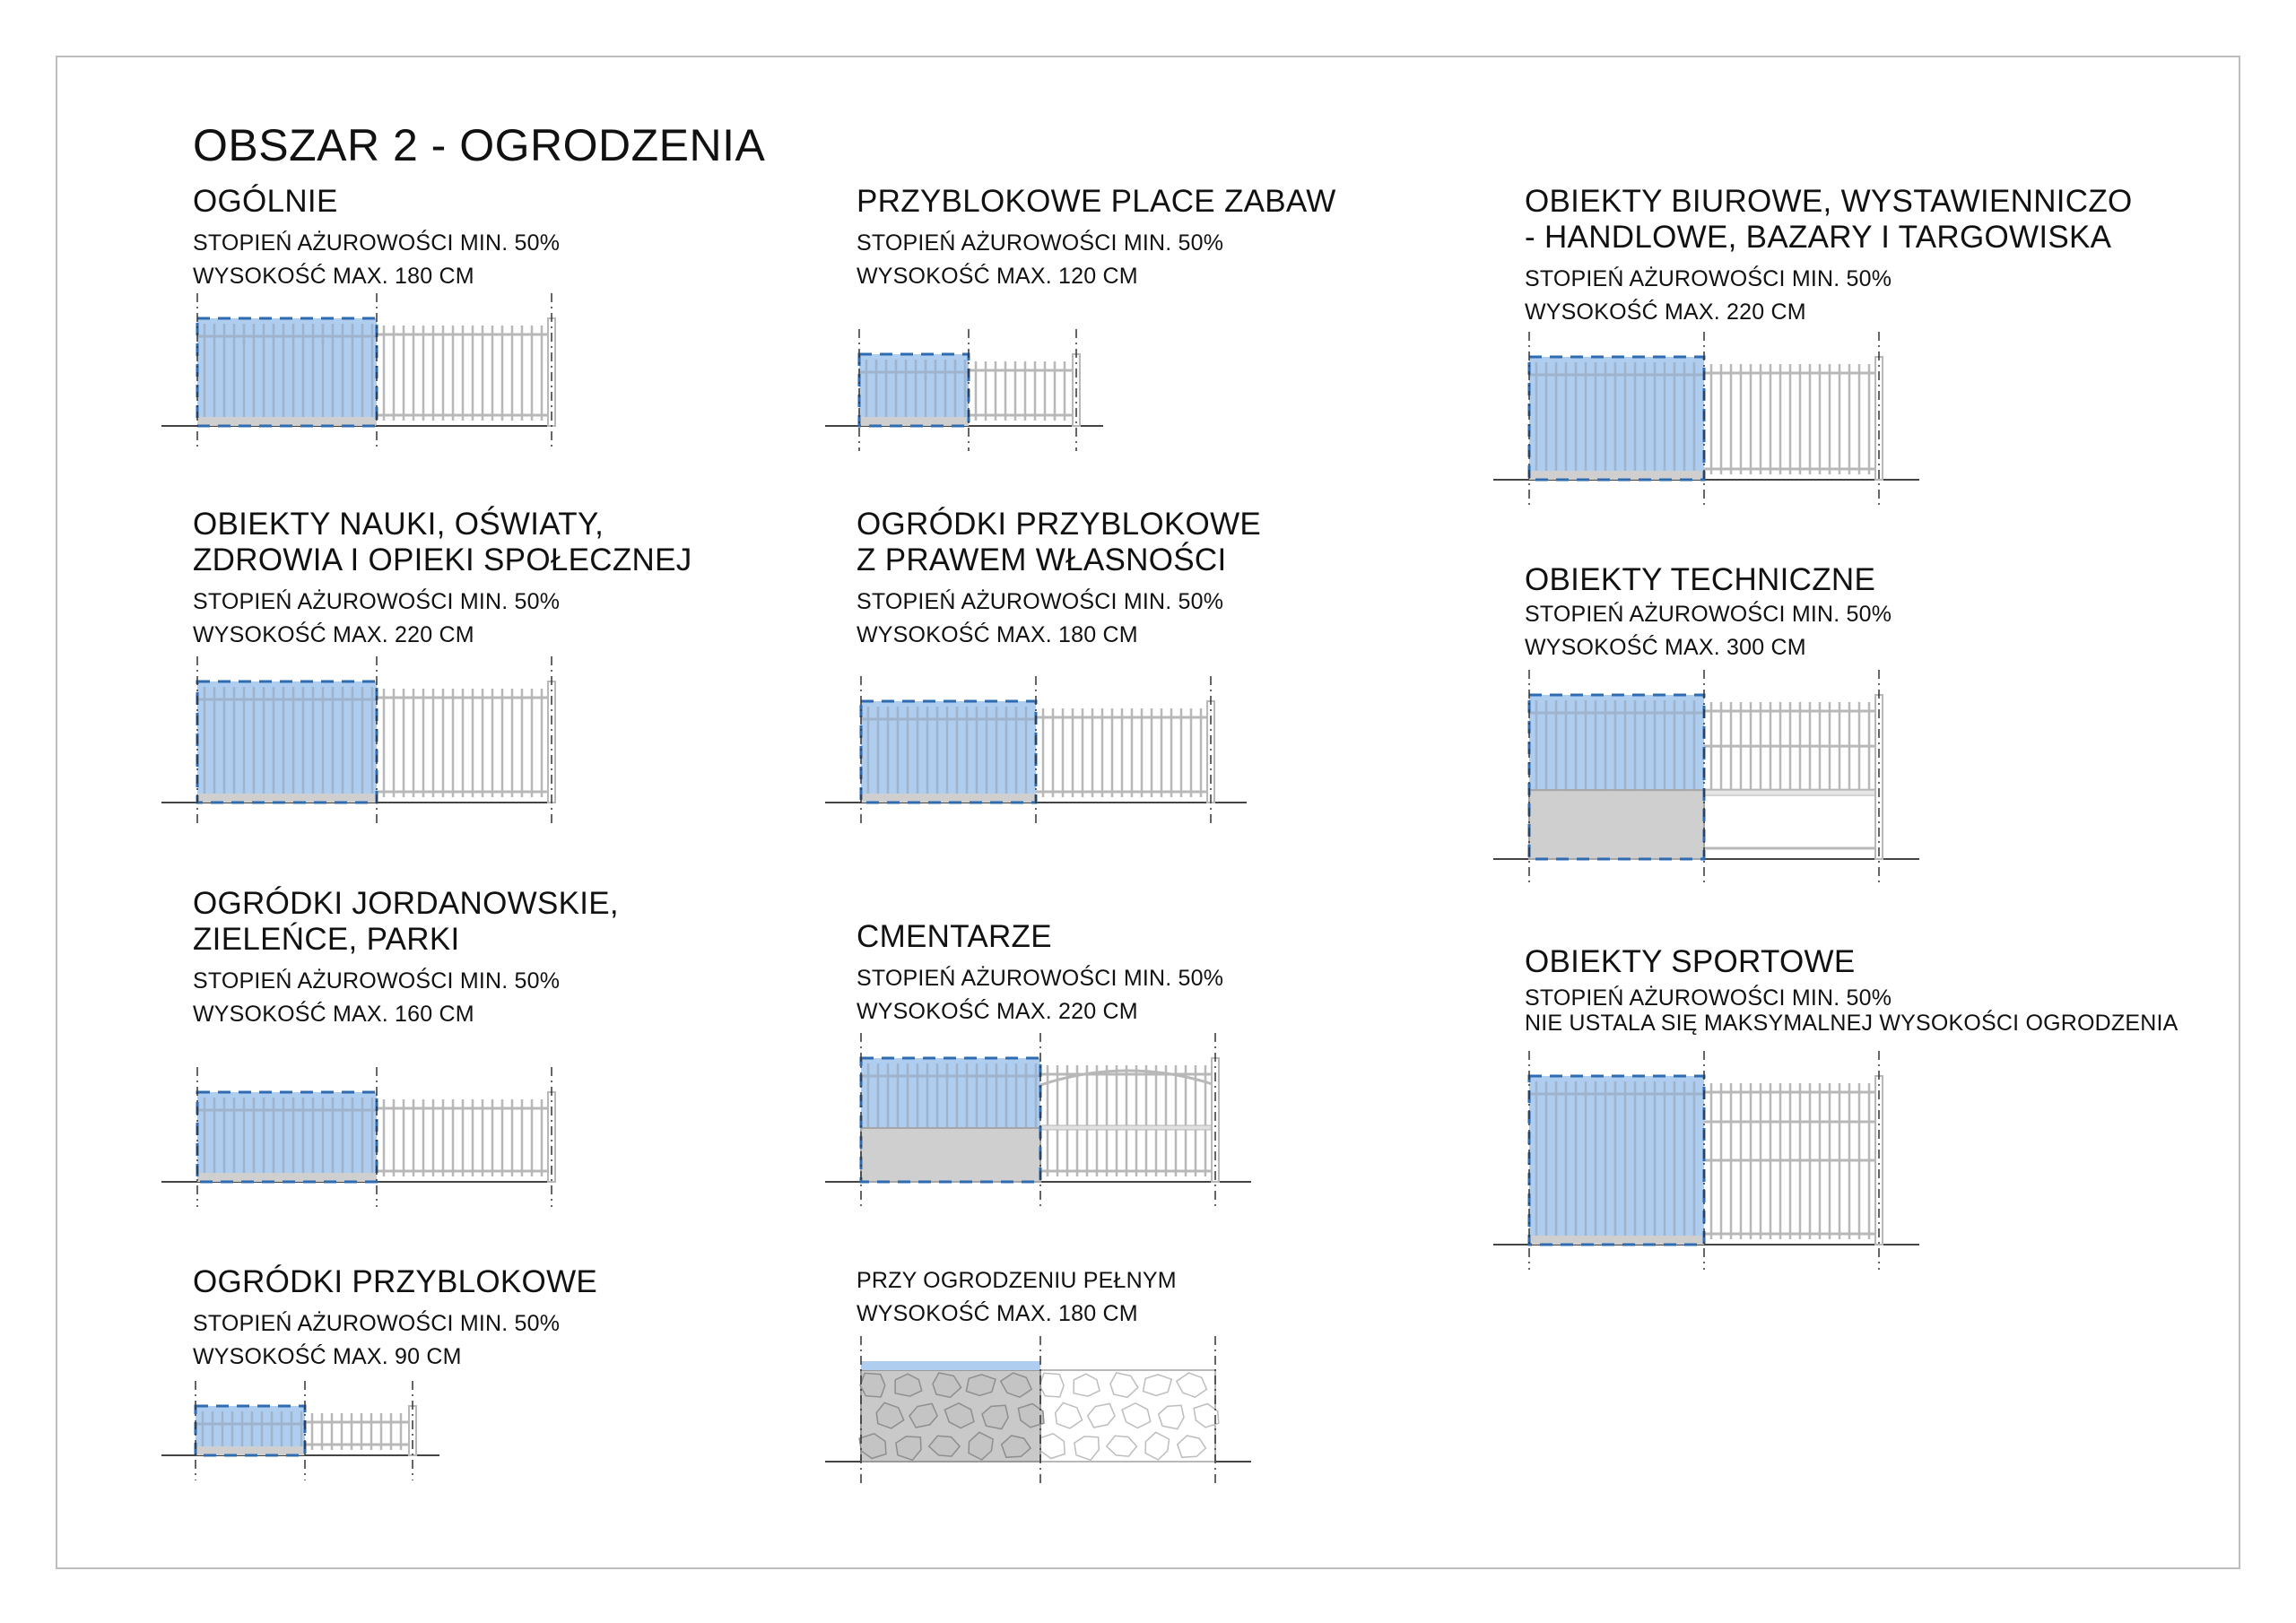 The image size is (2296, 1623). Describe the element at coordinates (997, 276) in the screenshot. I see `height-text: WYSOKOŚĆ MAX. 120 CM` at that location.